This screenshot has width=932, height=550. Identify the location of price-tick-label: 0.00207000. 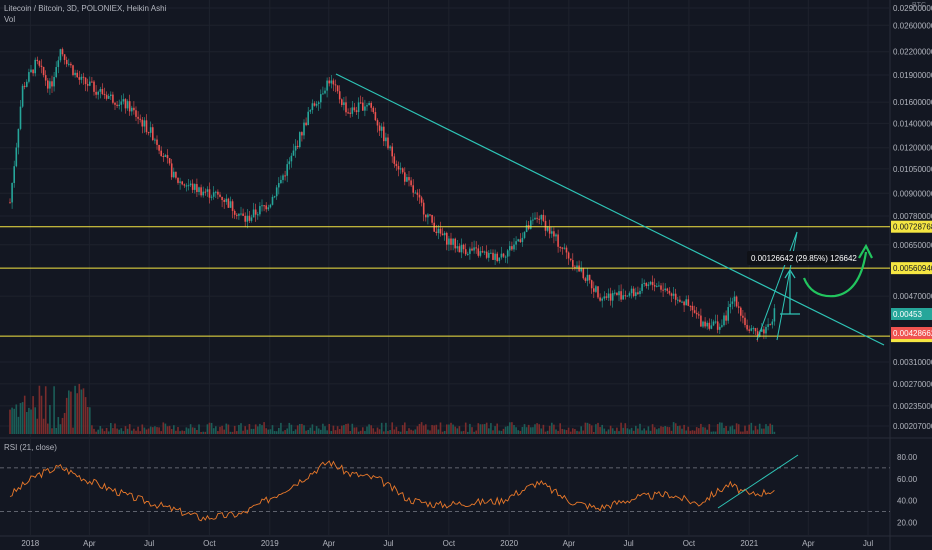
(912, 426).